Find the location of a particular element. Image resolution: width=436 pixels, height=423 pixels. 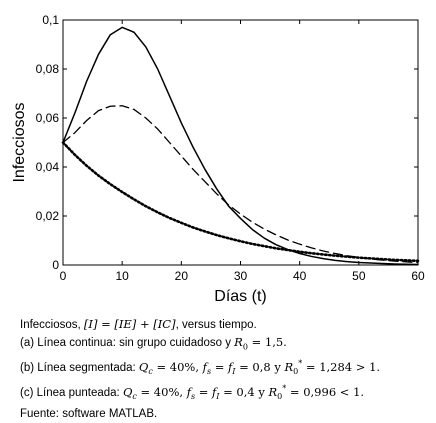

caption-math: = 0,4 y is located at coordinates (244, 392).